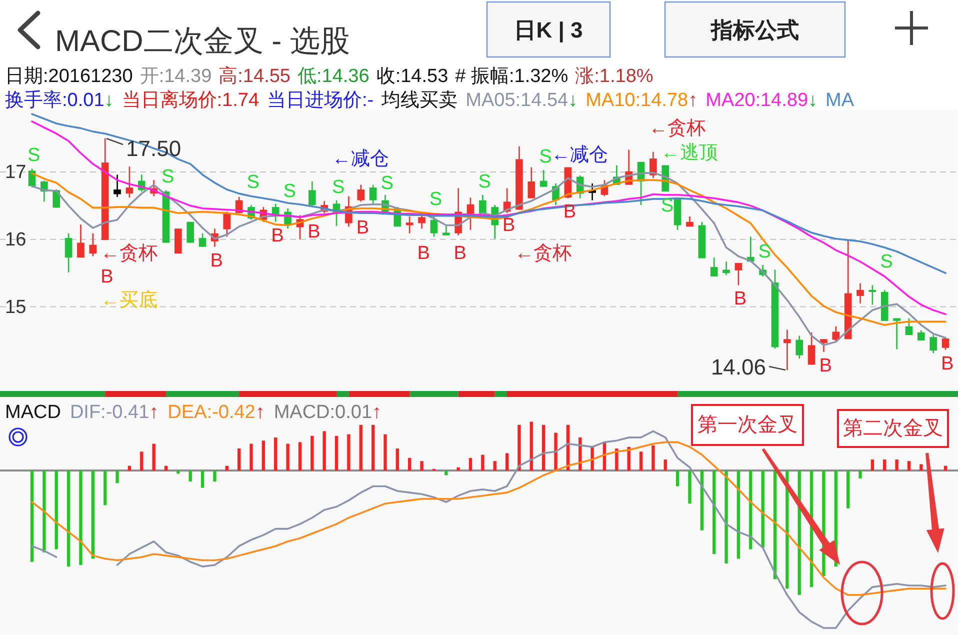 Image resolution: width=958 pixels, height=635 pixels. Describe the element at coordinates (412, 76) in the screenshot. I see `annotation: 收:14.53` at that location.